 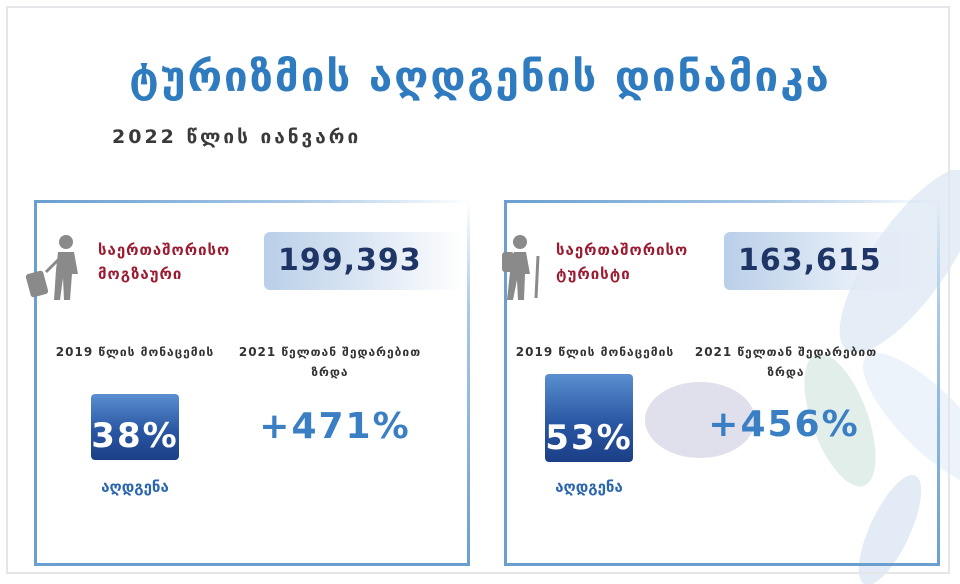 What do you see at coordinates (622, 262) in the screenshot?
I see `panel-label: საერთაშორისო ტურისტი` at bounding box center [622, 262].